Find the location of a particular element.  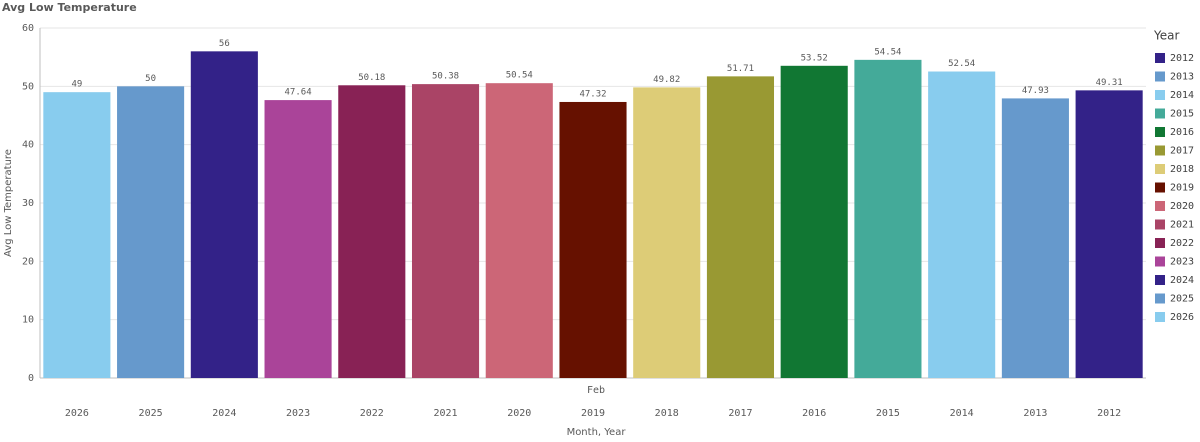

legend-label: 2016 is located at coordinates (1182, 132).